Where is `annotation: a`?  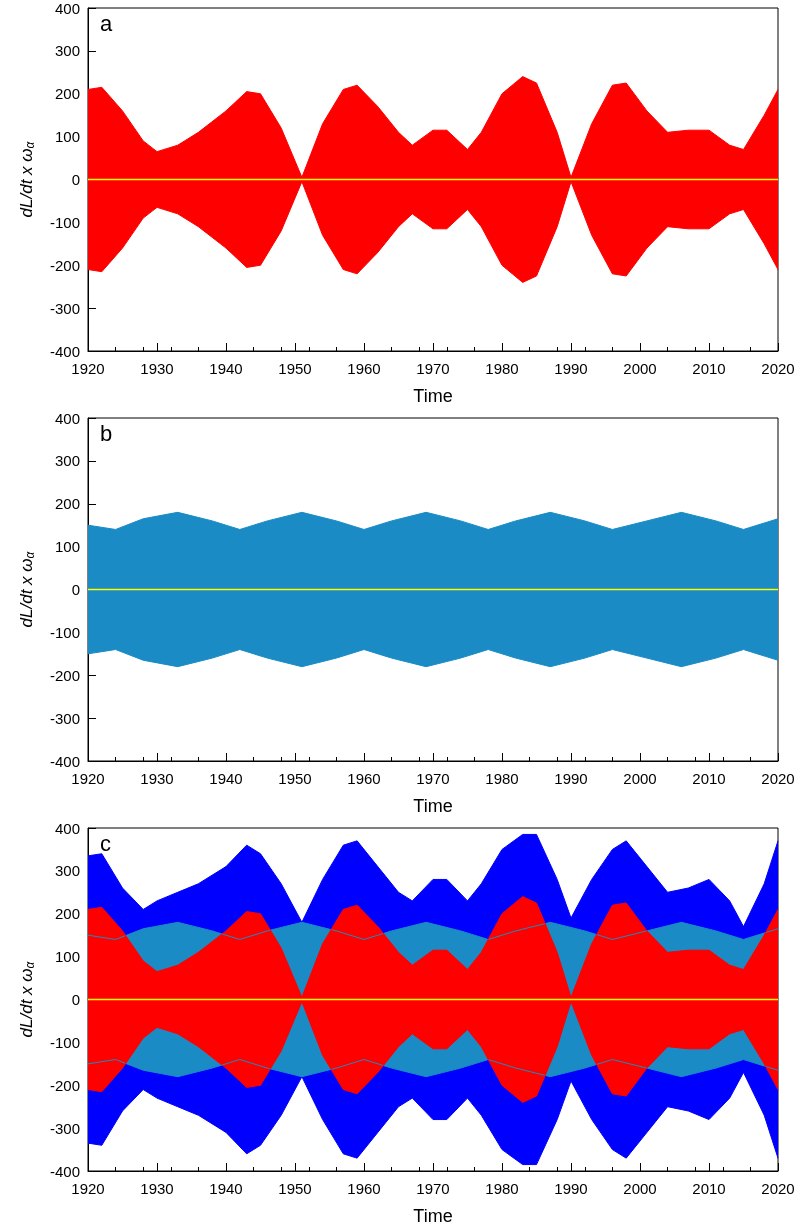
annotation: a is located at coordinates (106, 23).